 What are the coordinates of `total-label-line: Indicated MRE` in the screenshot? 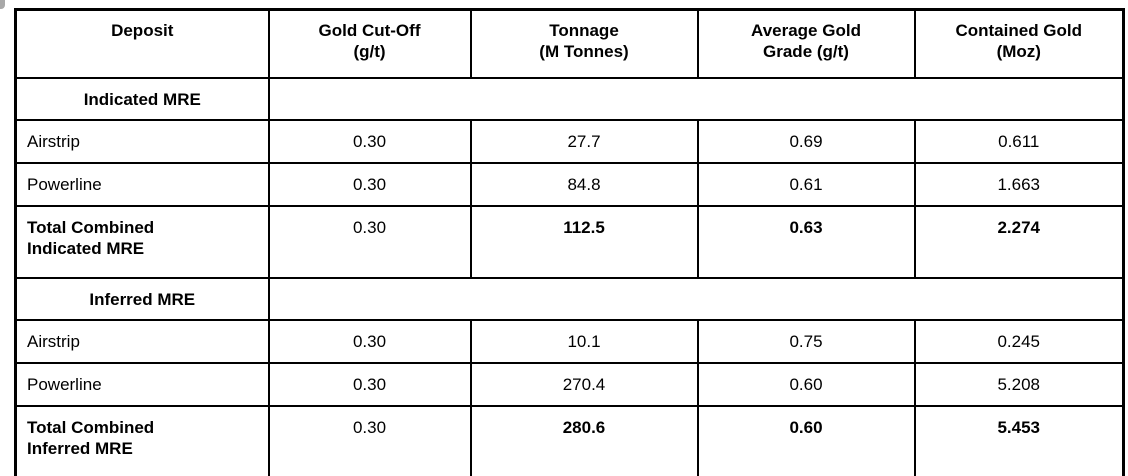 It's located at (86, 248).